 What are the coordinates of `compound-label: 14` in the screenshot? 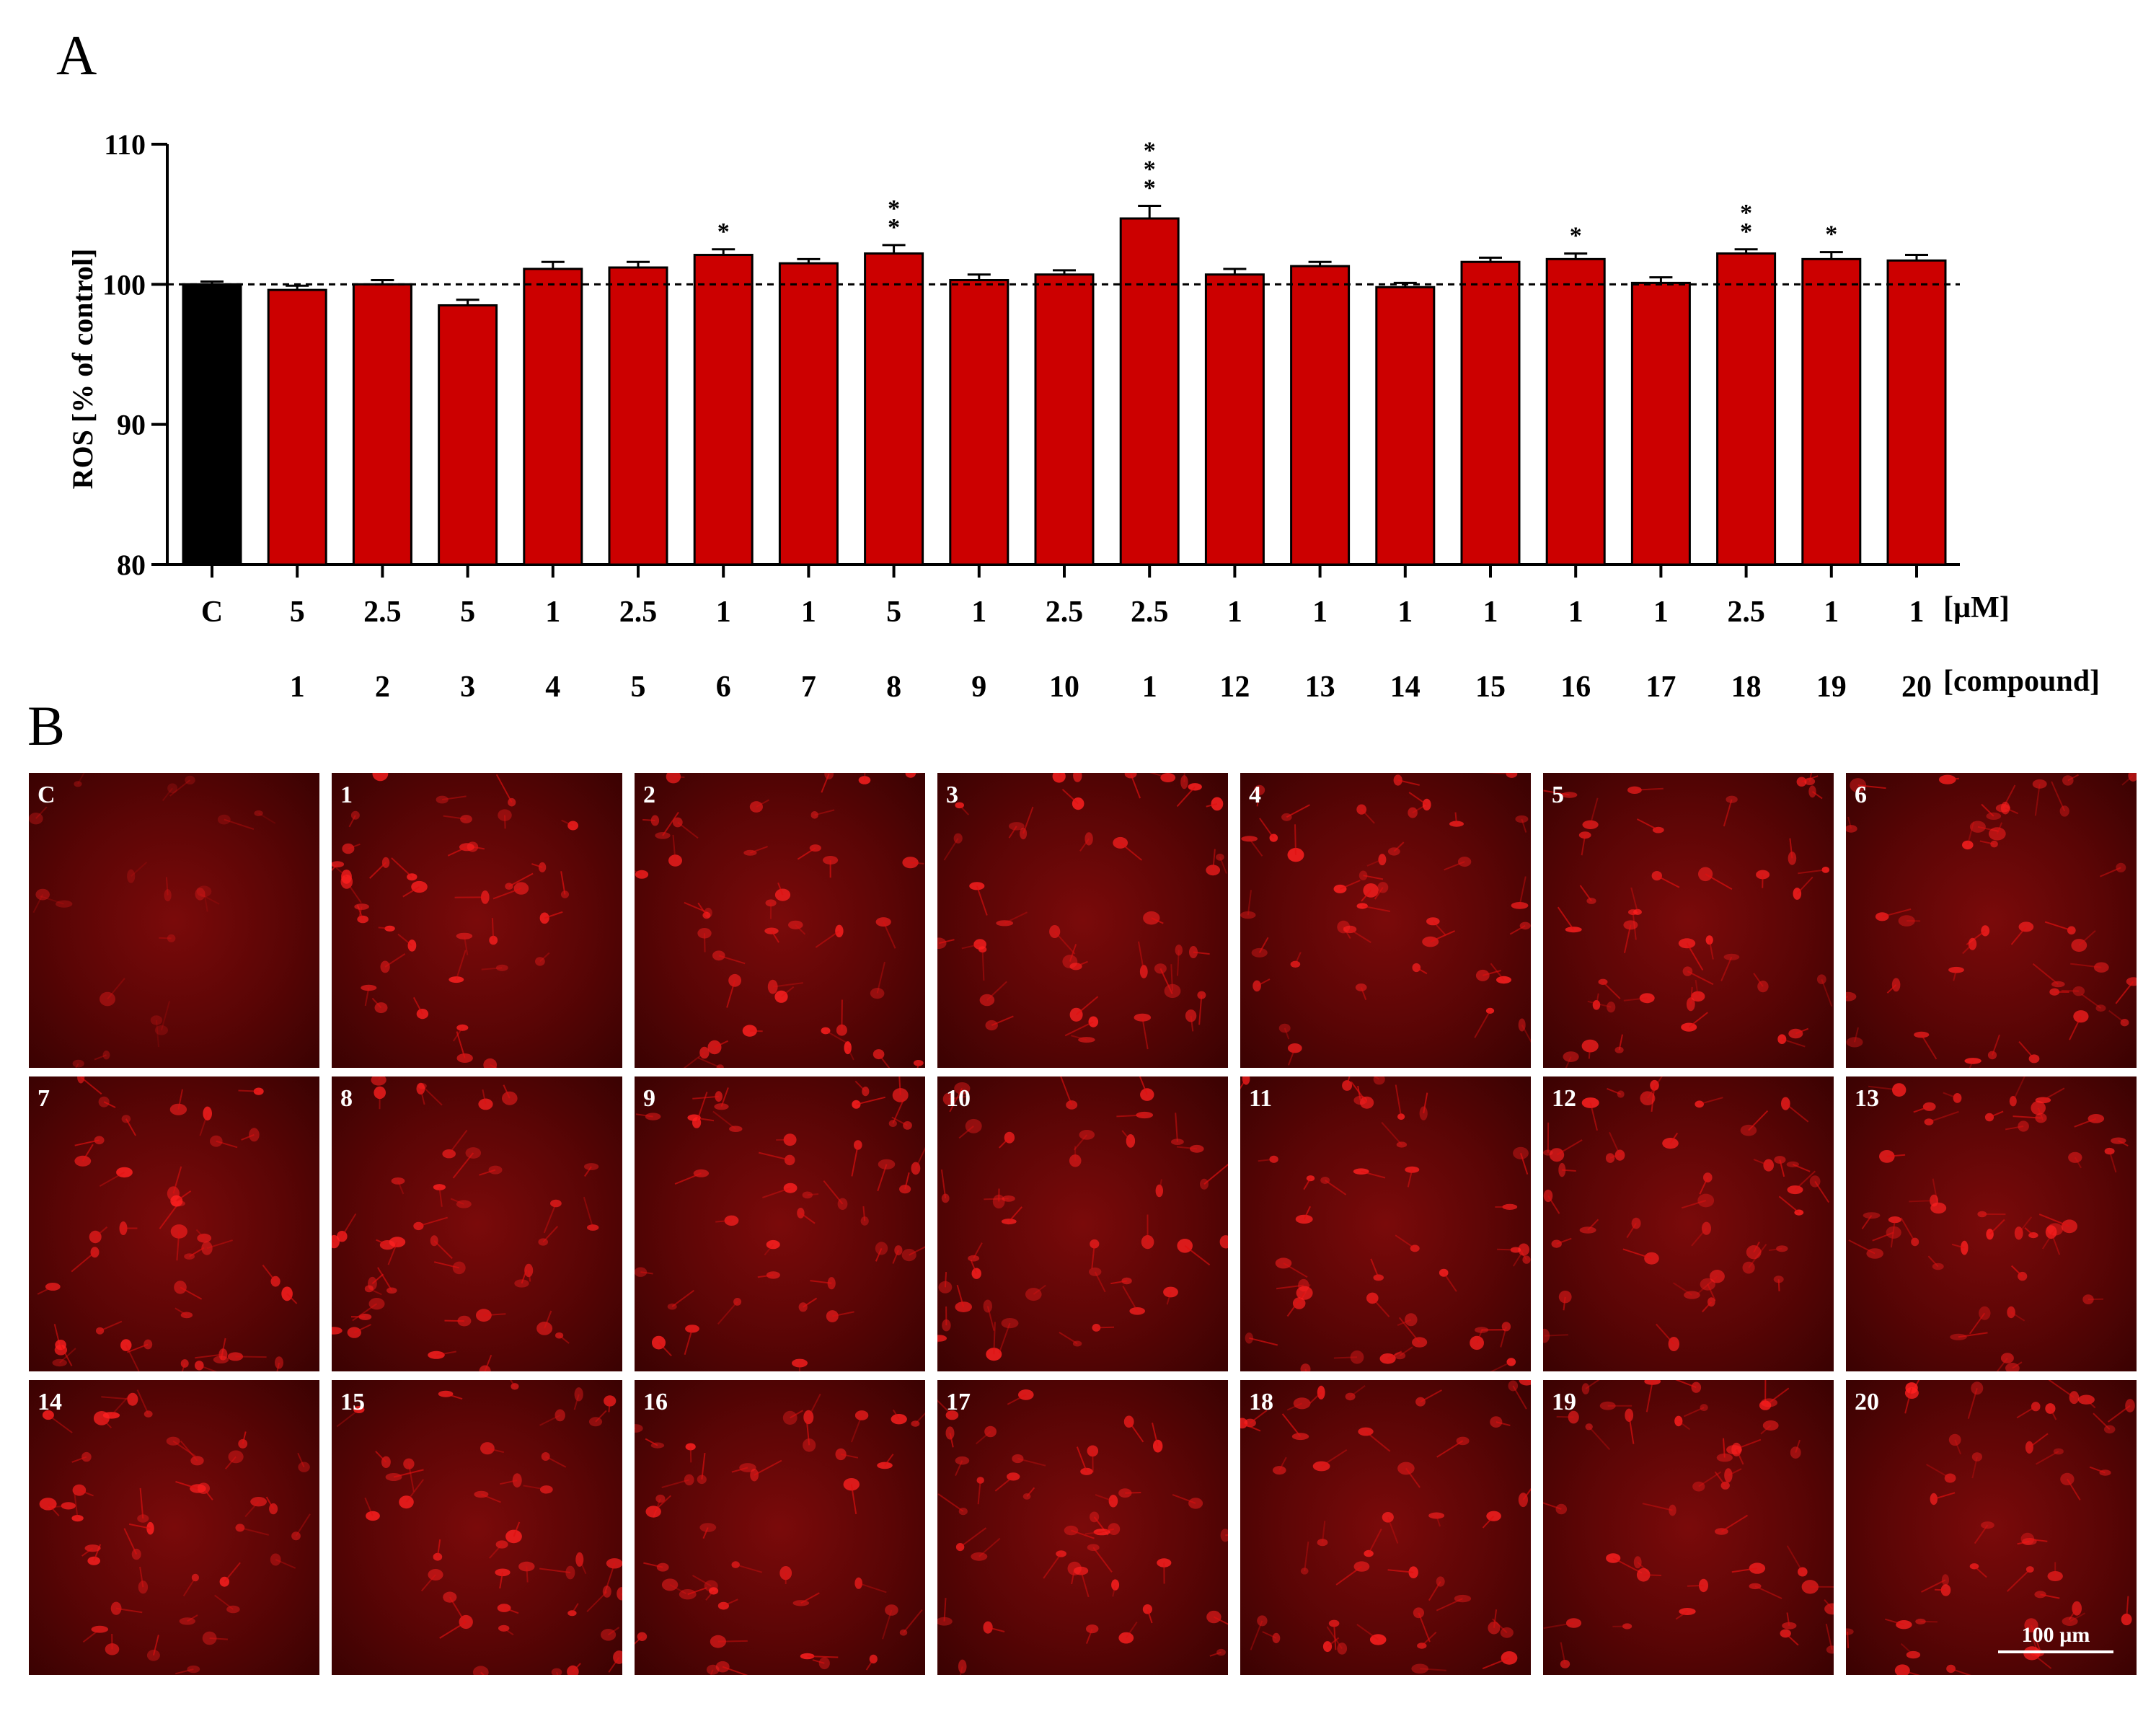 It's located at (1405, 687).